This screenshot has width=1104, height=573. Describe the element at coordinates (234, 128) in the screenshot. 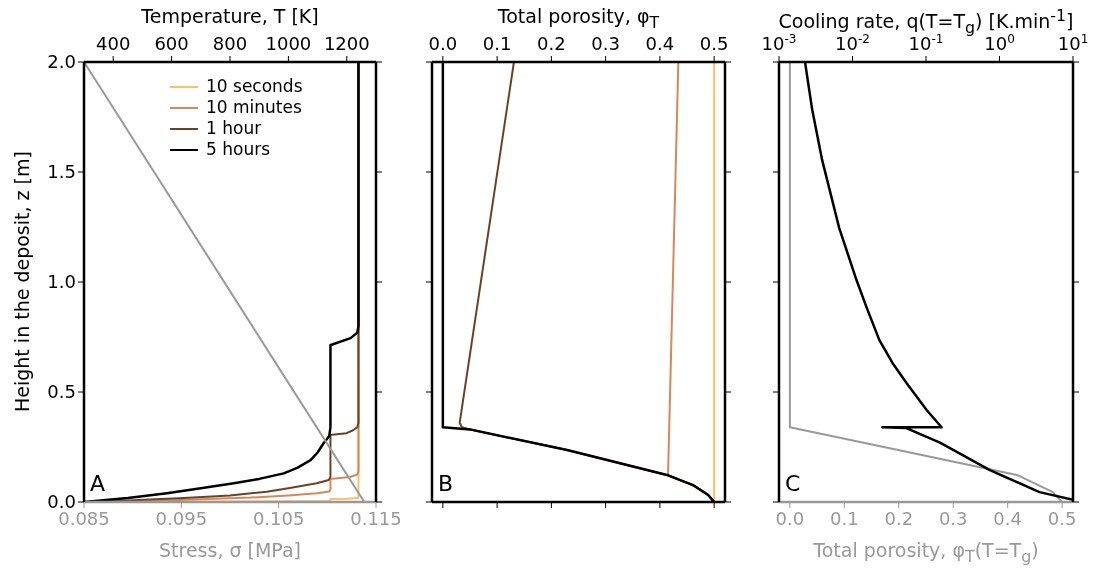

I see `legend-label: 1 hour` at that location.